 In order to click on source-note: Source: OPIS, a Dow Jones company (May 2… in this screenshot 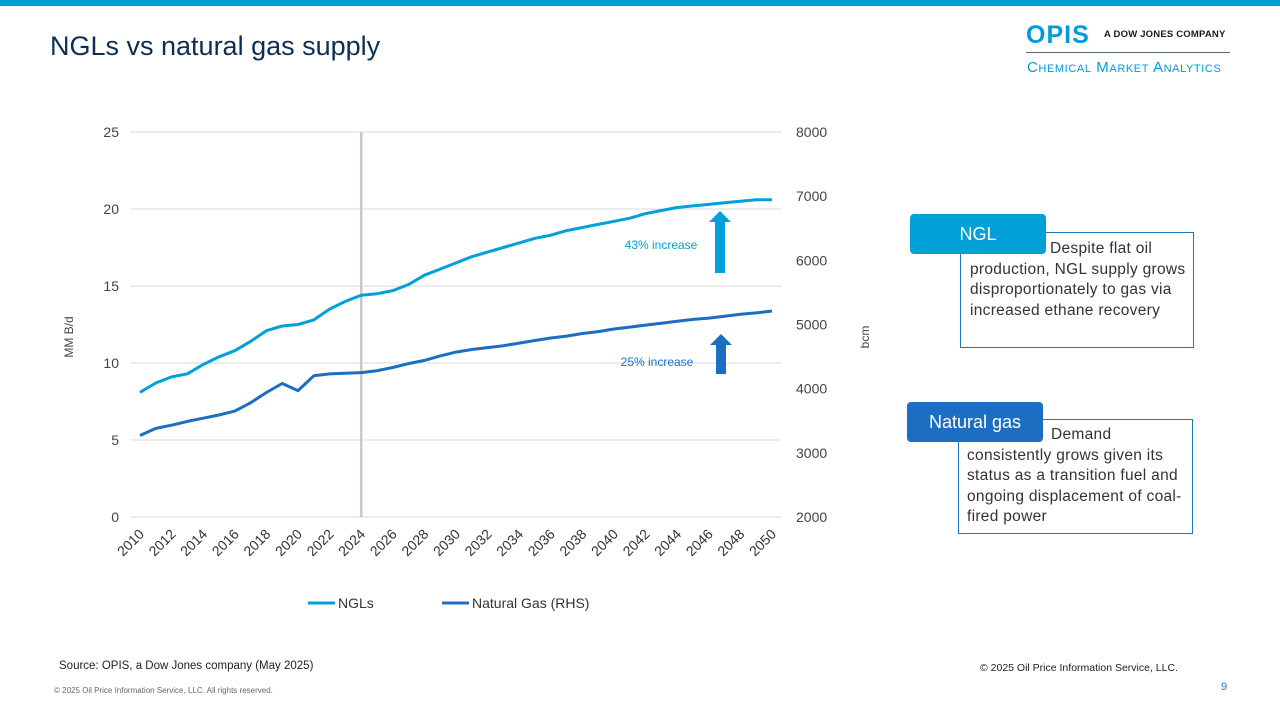, I will do `click(186, 666)`.